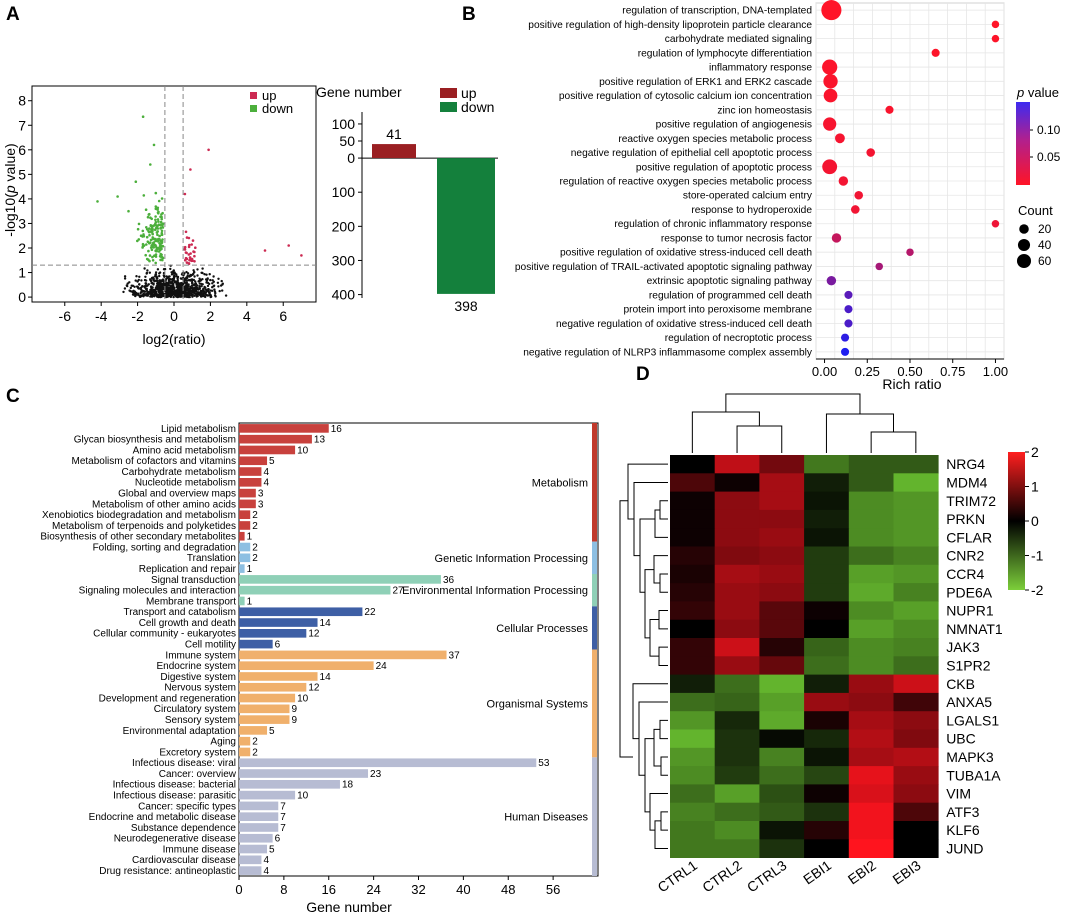 This screenshot has height=916, width=1065. I want to click on kegg-category-label: Cell motility, so click(210, 645).